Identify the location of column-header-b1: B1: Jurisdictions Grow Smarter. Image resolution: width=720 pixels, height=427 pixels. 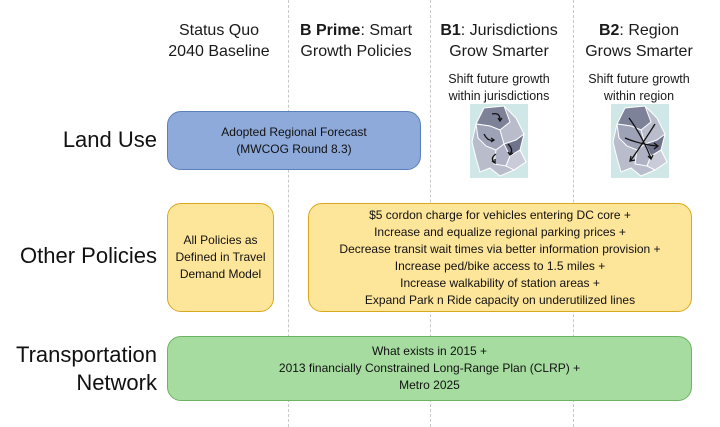
(499, 41).